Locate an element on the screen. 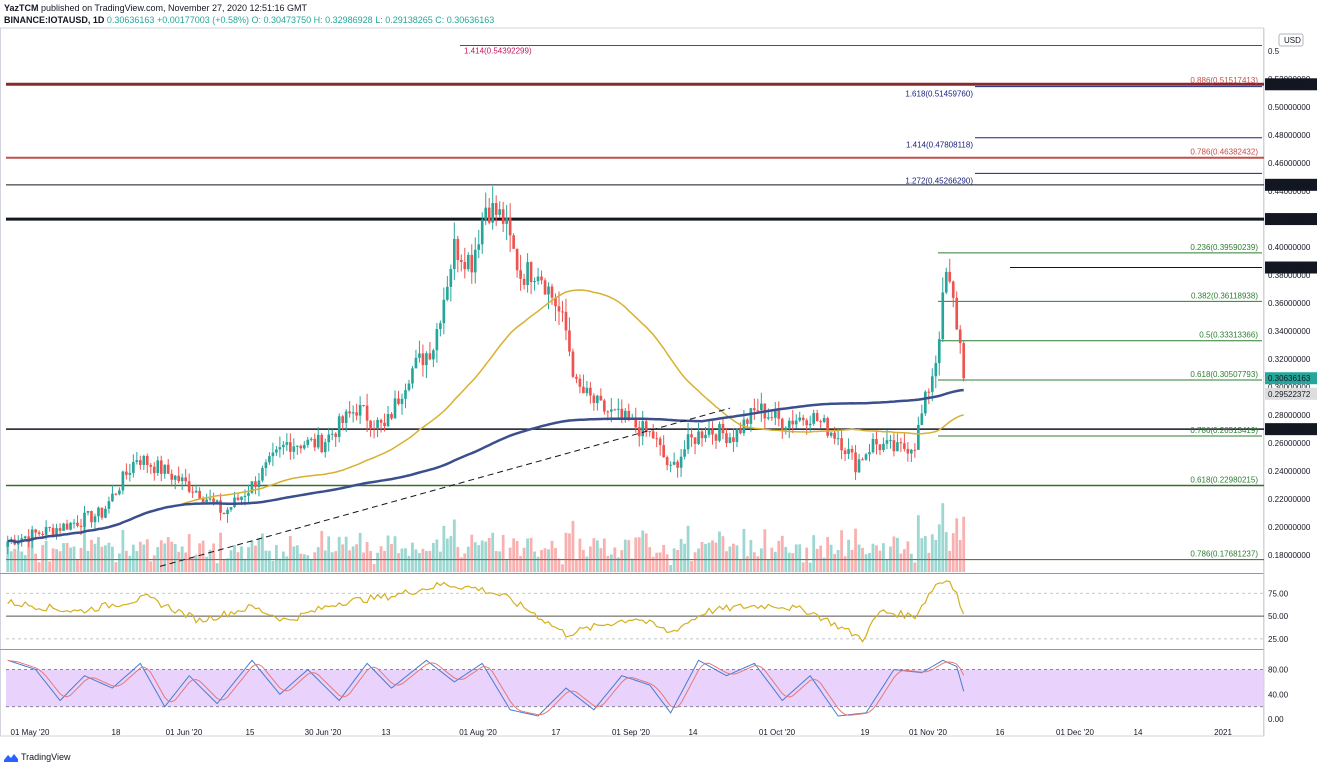 The image size is (1323, 768). fib-extension-label-3: 1.272(0.45266290) is located at coordinates (939, 180).